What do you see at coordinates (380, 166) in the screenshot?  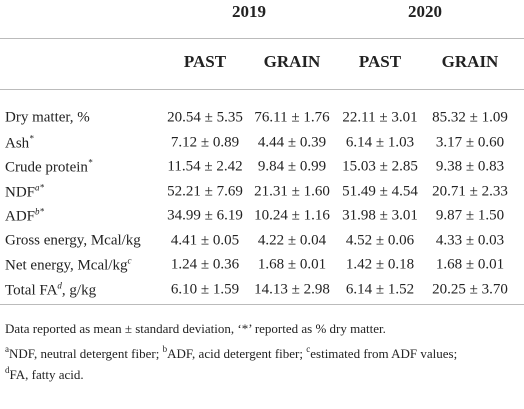 I see `cell: 15.03 ± 2.85` at bounding box center [380, 166].